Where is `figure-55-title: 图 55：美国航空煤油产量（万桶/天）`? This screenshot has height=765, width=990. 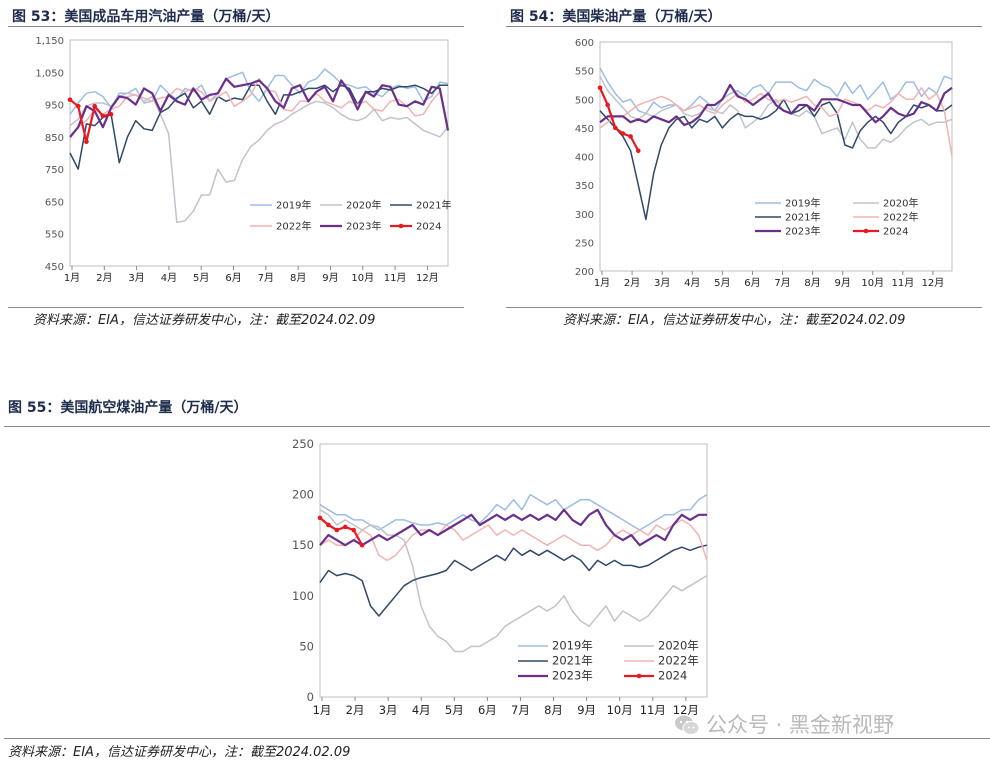 figure-55-title: 图 55：美国航空煤油产量（万桶/天） is located at coordinates (128, 408).